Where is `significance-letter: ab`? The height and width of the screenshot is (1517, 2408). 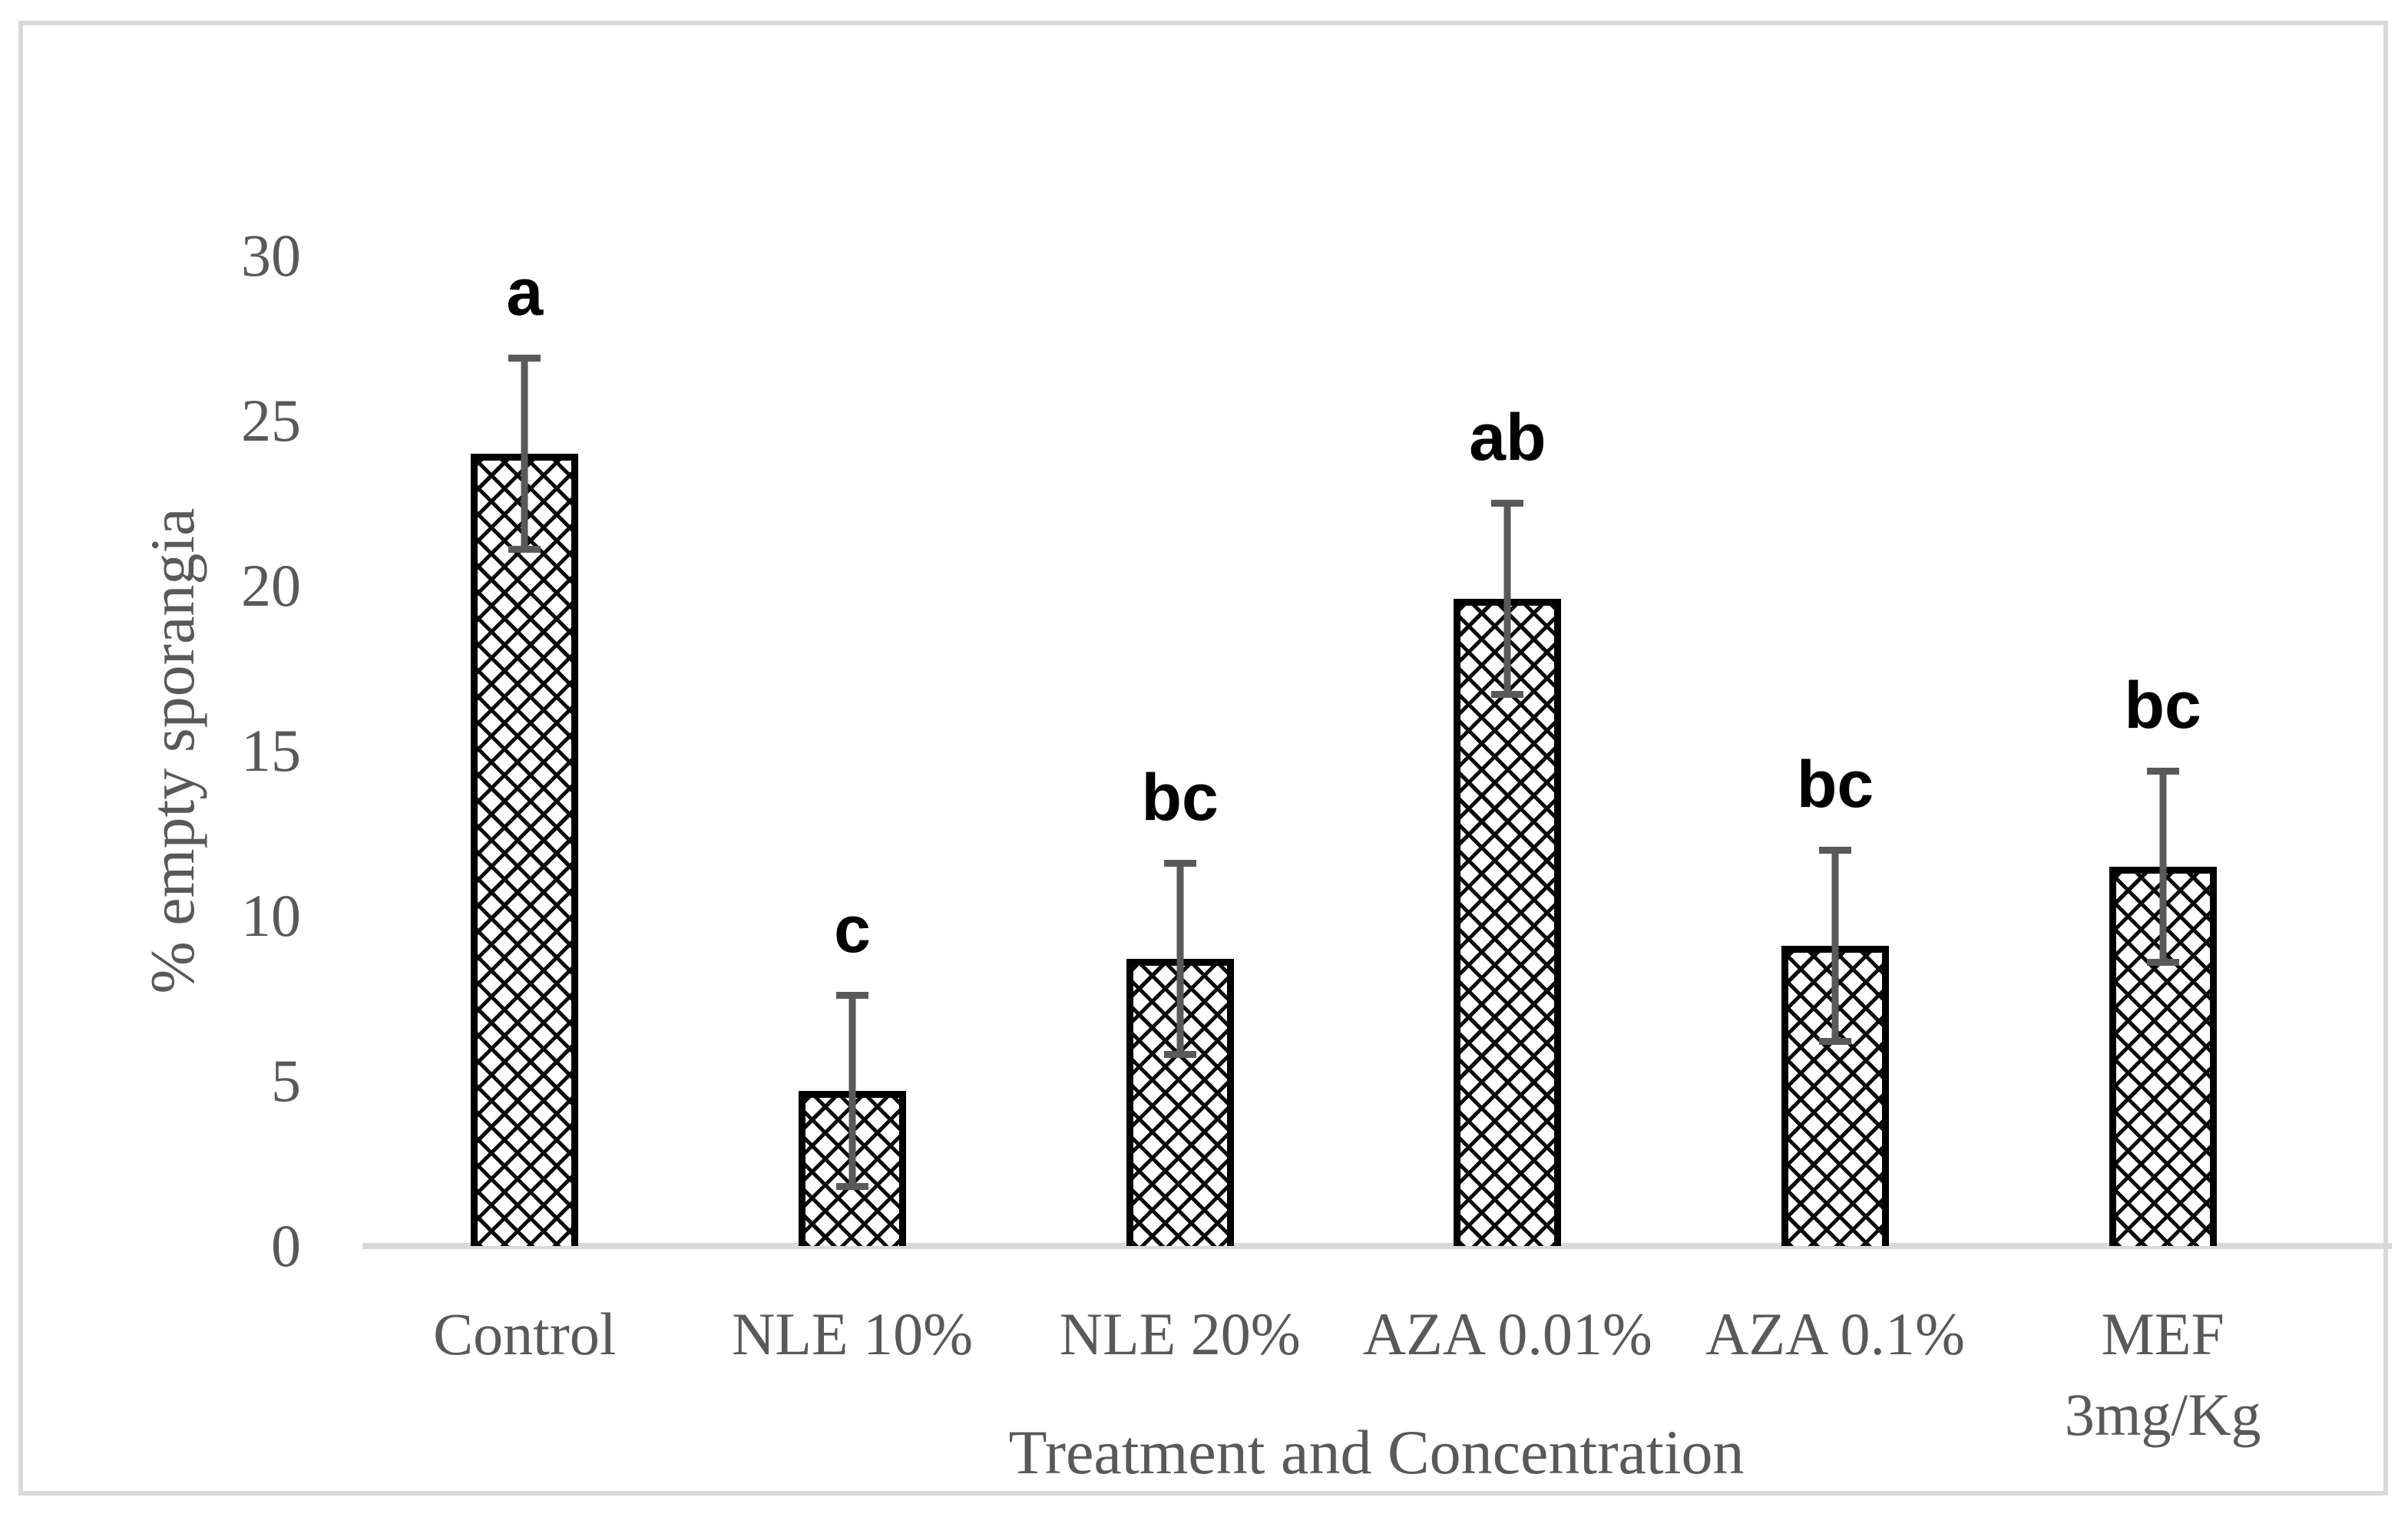
significance-letter: ab is located at coordinates (1508, 438).